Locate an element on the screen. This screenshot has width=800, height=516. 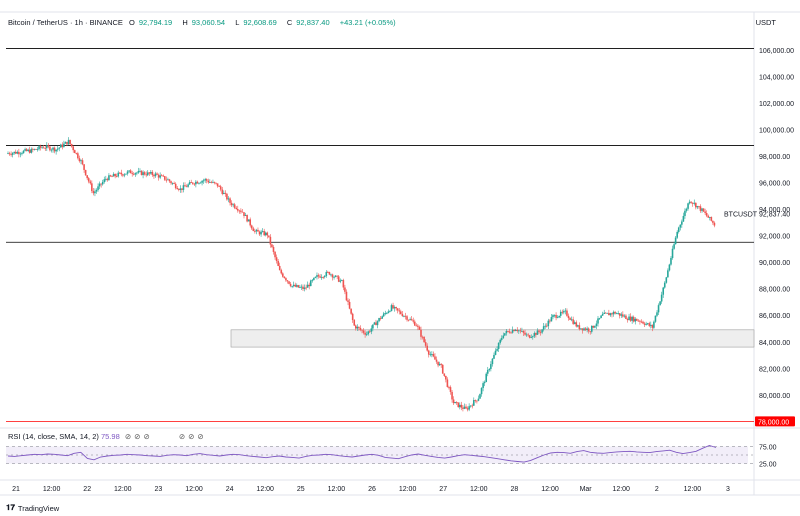
open-value: 92,794.19 is located at coordinates (155, 22).